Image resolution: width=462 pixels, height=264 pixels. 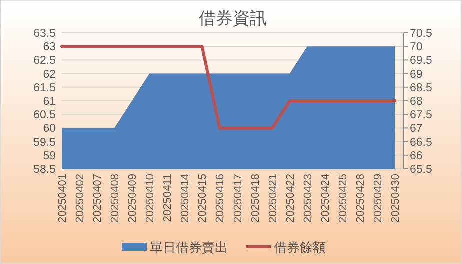 I want to click on x-tick-label: 20250421, so click(x=273, y=198).